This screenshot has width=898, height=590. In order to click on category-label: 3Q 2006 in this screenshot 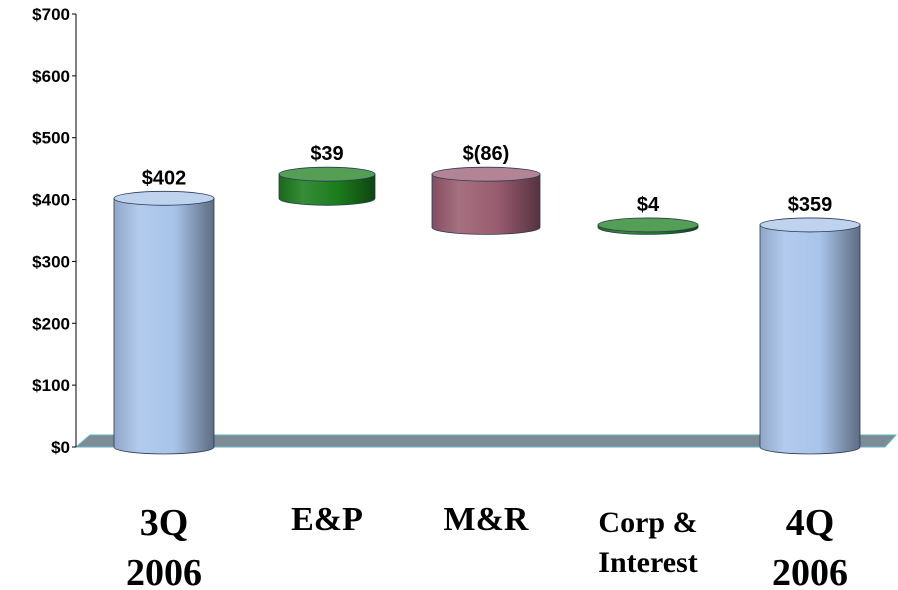, I will do `click(164, 546)`.